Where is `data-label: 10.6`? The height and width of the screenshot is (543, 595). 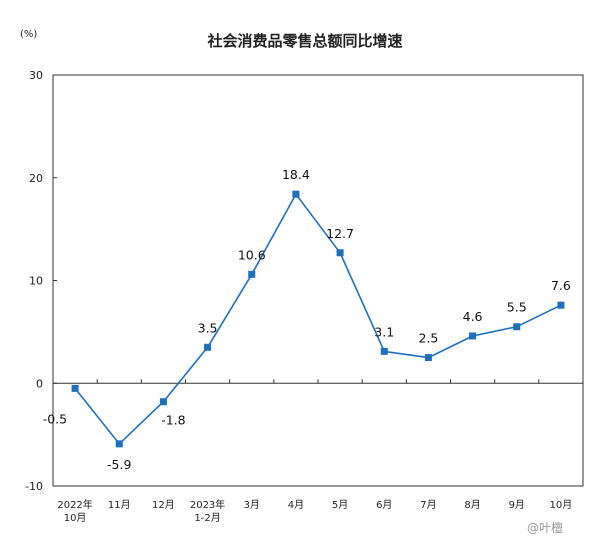
data-label: 10.6 is located at coordinates (252, 254).